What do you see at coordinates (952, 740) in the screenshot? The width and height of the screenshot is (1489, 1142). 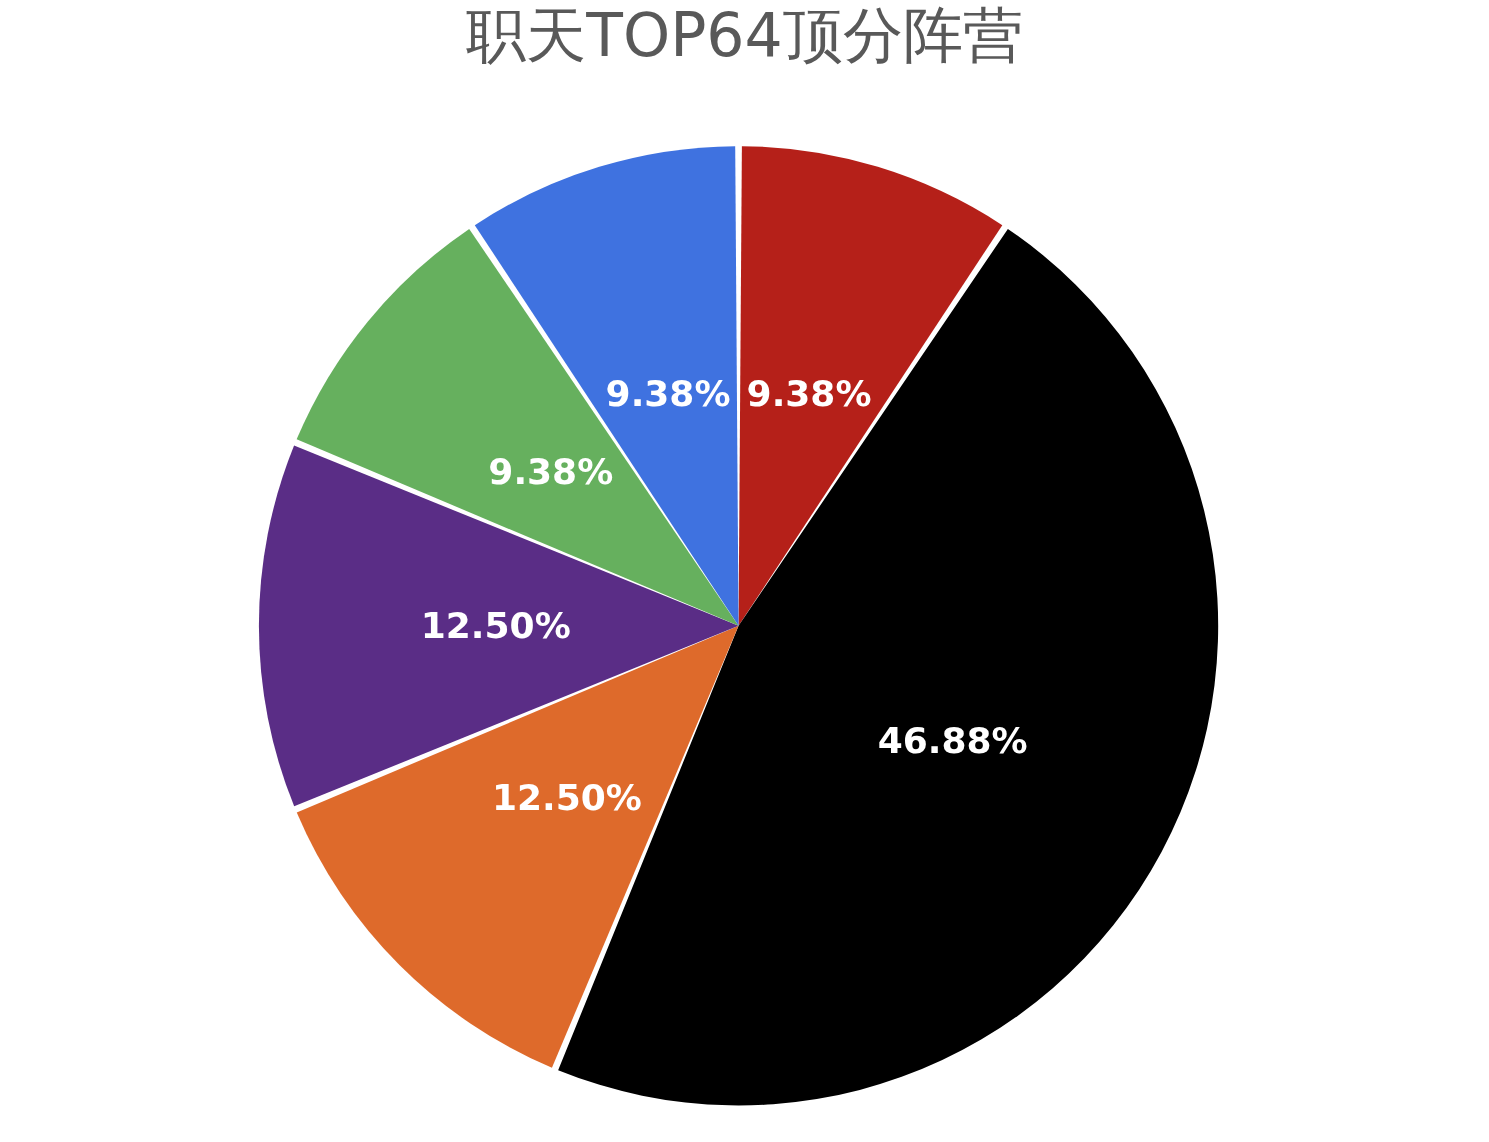 I see `data-label: 46.88%` at bounding box center [952, 740].